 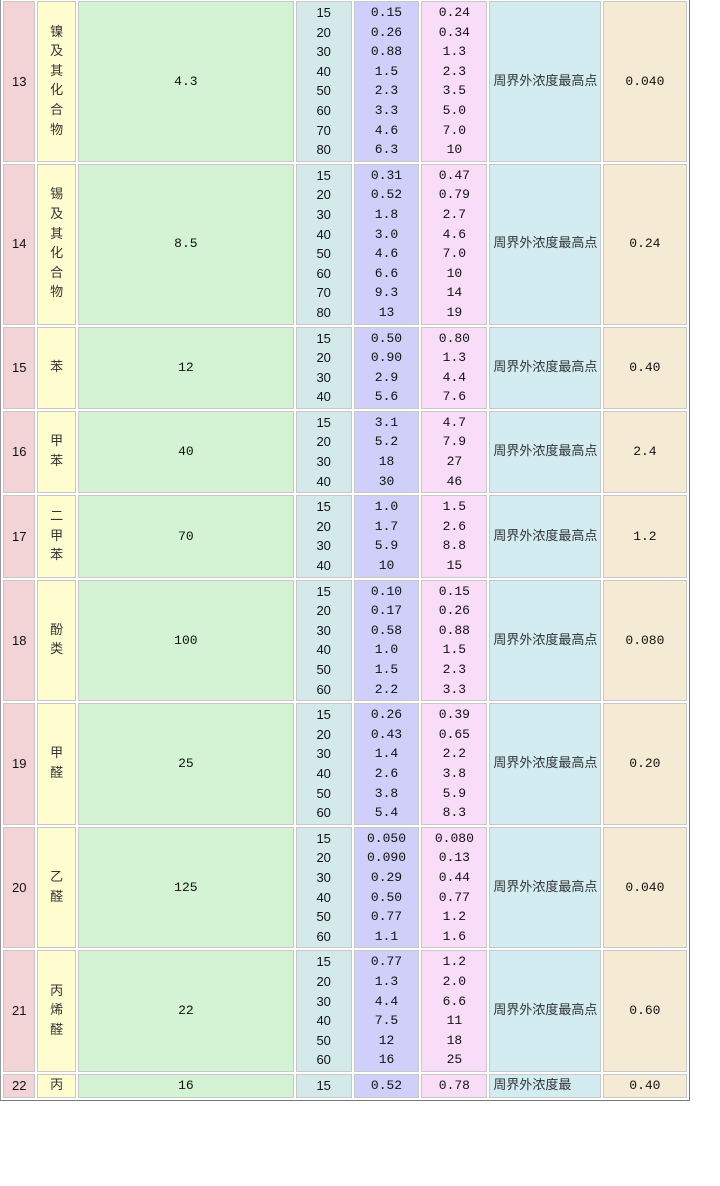 What do you see at coordinates (56, 1011) in the screenshot?
I see `pollutant-name-cell: 丙烯醛` at bounding box center [56, 1011].